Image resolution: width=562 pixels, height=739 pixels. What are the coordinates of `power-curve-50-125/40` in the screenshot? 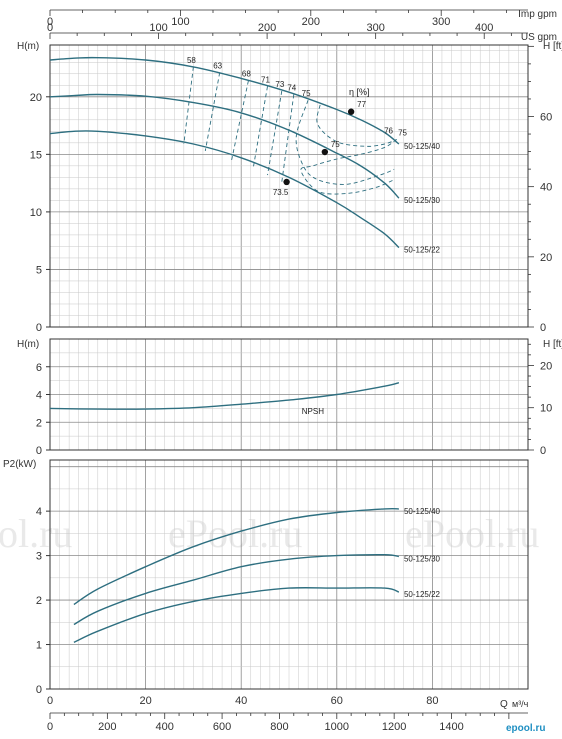 It's located at (236, 556).